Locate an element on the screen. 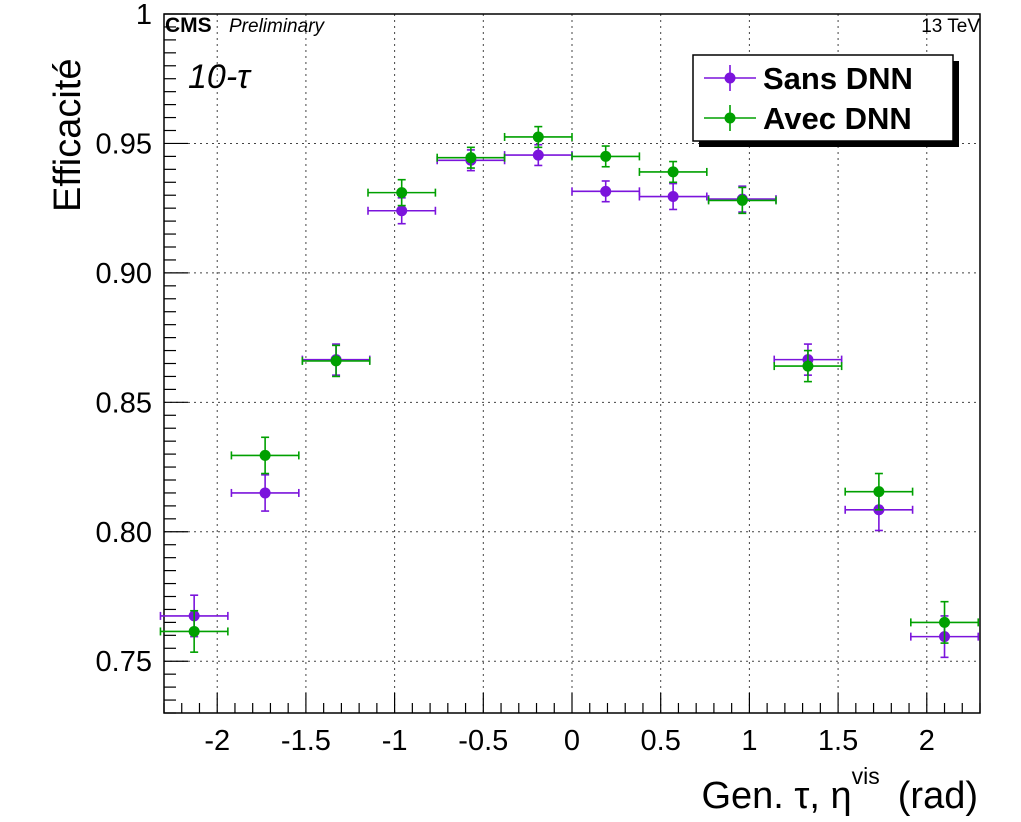 The width and height of the screenshot is (1021, 822). y-tick-label: 1 is located at coordinates (144, 15).